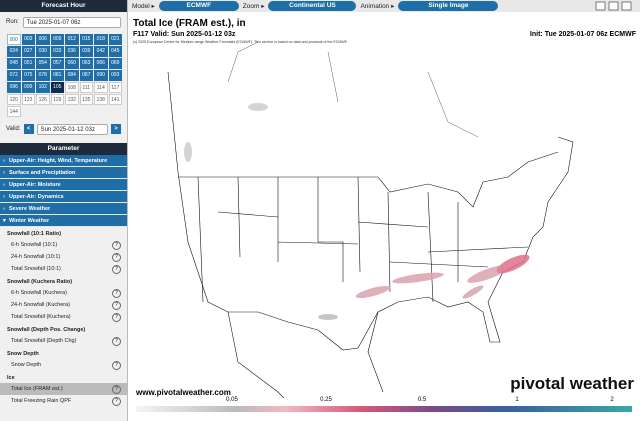  Describe the element at coordinates (28, 99) in the screenshot. I see `hour-button: 123` at that location.